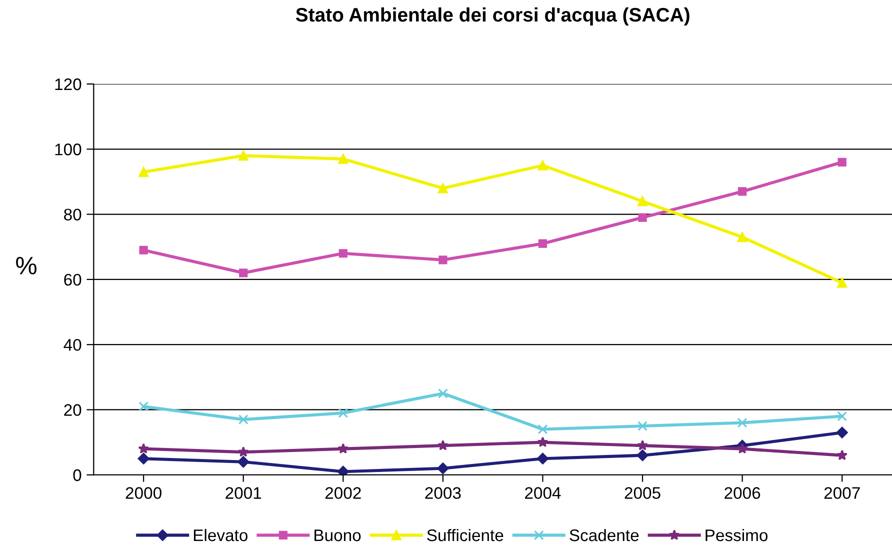 This screenshot has height=560, width=892. Describe the element at coordinates (73, 344) in the screenshot. I see `y-tick-label: 40` at that location.